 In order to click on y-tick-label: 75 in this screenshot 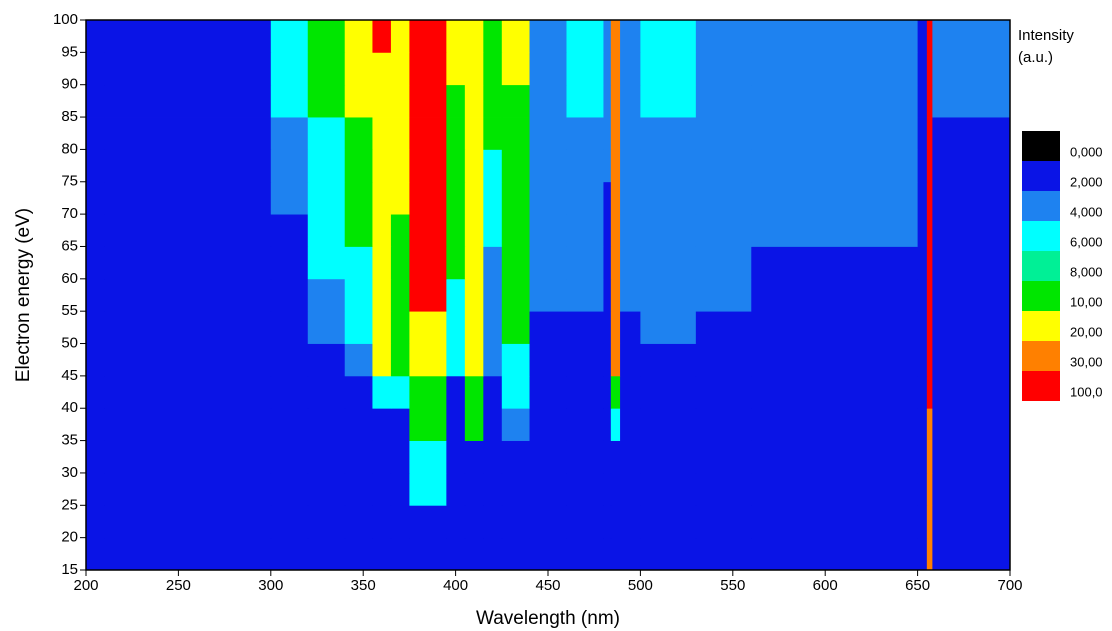, I will do `click(69, 181)`.